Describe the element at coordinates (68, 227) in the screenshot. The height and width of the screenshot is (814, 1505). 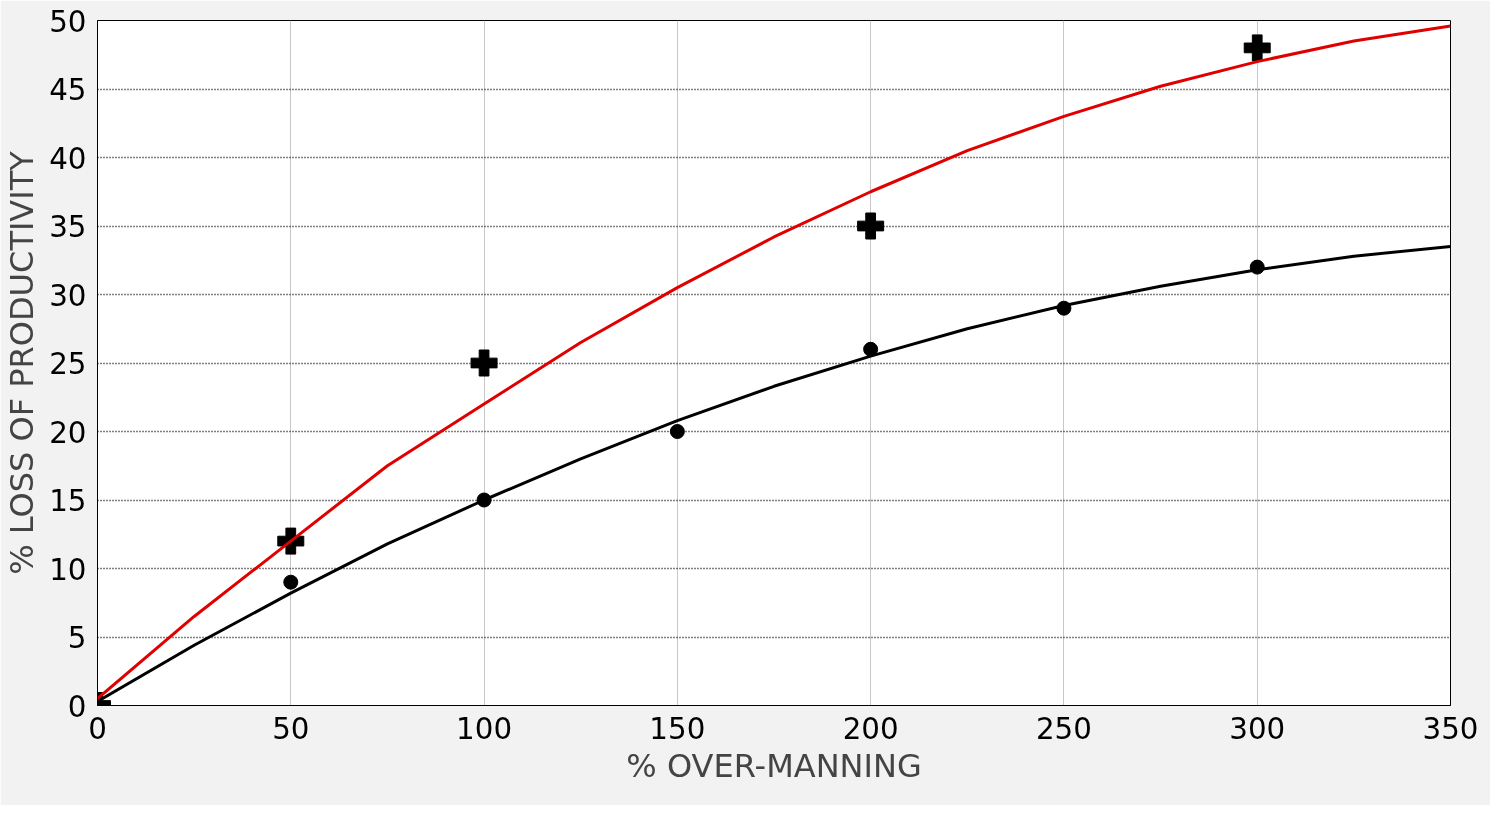
I see `y-tick-label: 35` at that location.